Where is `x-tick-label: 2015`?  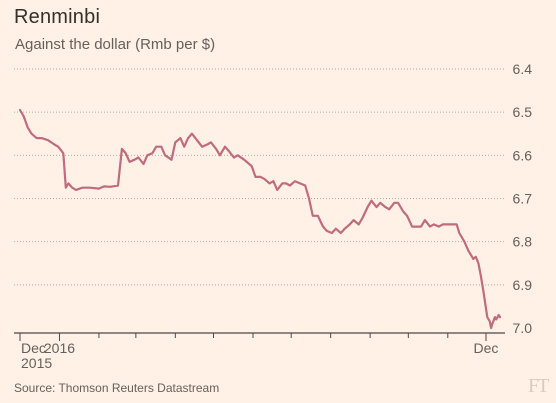 x-tick-label: 2015 is located at coordinates (36, 363).